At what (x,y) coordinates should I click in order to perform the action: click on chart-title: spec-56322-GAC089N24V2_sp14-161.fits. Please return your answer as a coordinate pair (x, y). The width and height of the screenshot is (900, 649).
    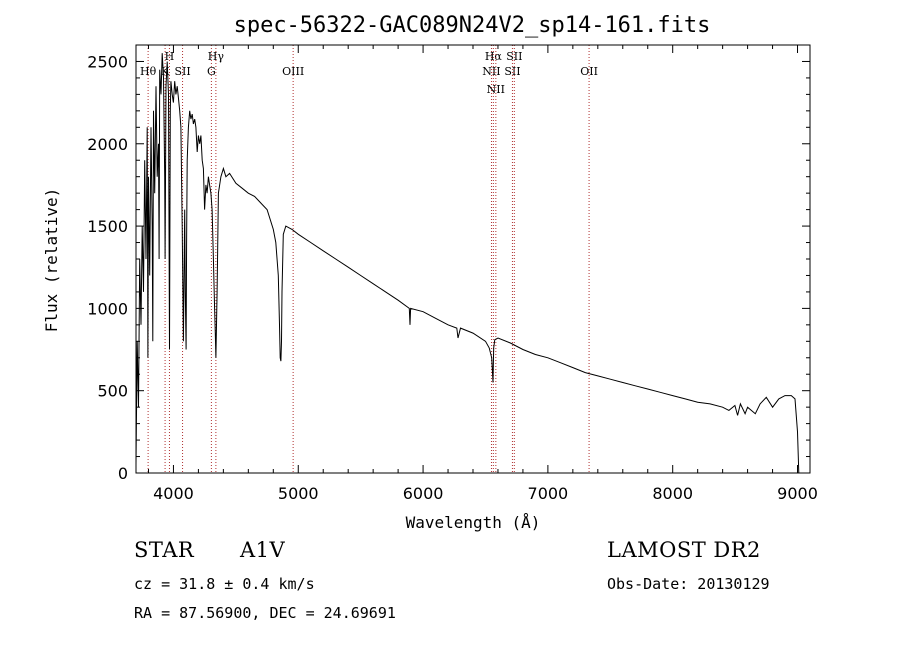
    Looking at the image, I should click on (472, 25).